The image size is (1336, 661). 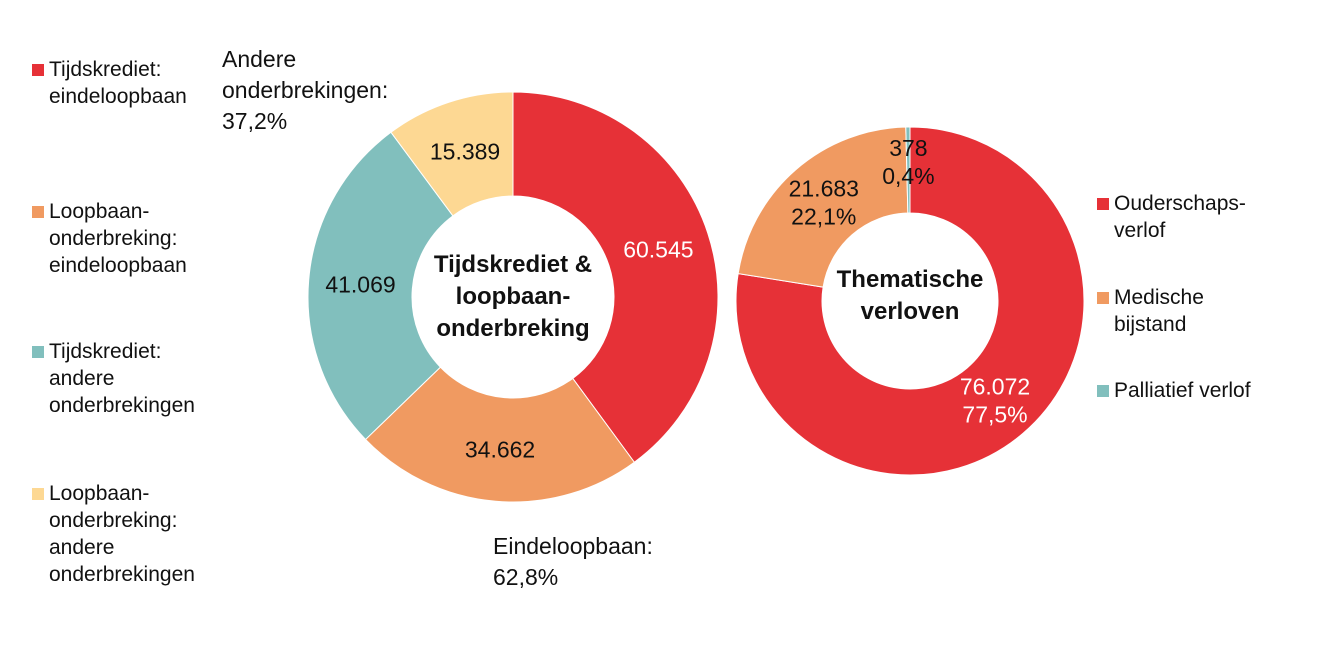 I want to click on annotation-line: 37,2%, so click(x=255, y=121).